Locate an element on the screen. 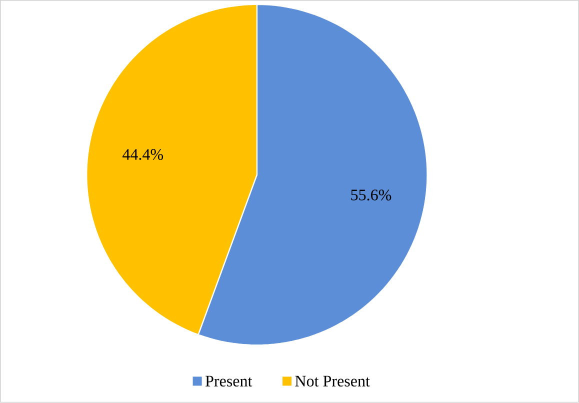  data-label: 44.4% is located at coordinates (143, 154).